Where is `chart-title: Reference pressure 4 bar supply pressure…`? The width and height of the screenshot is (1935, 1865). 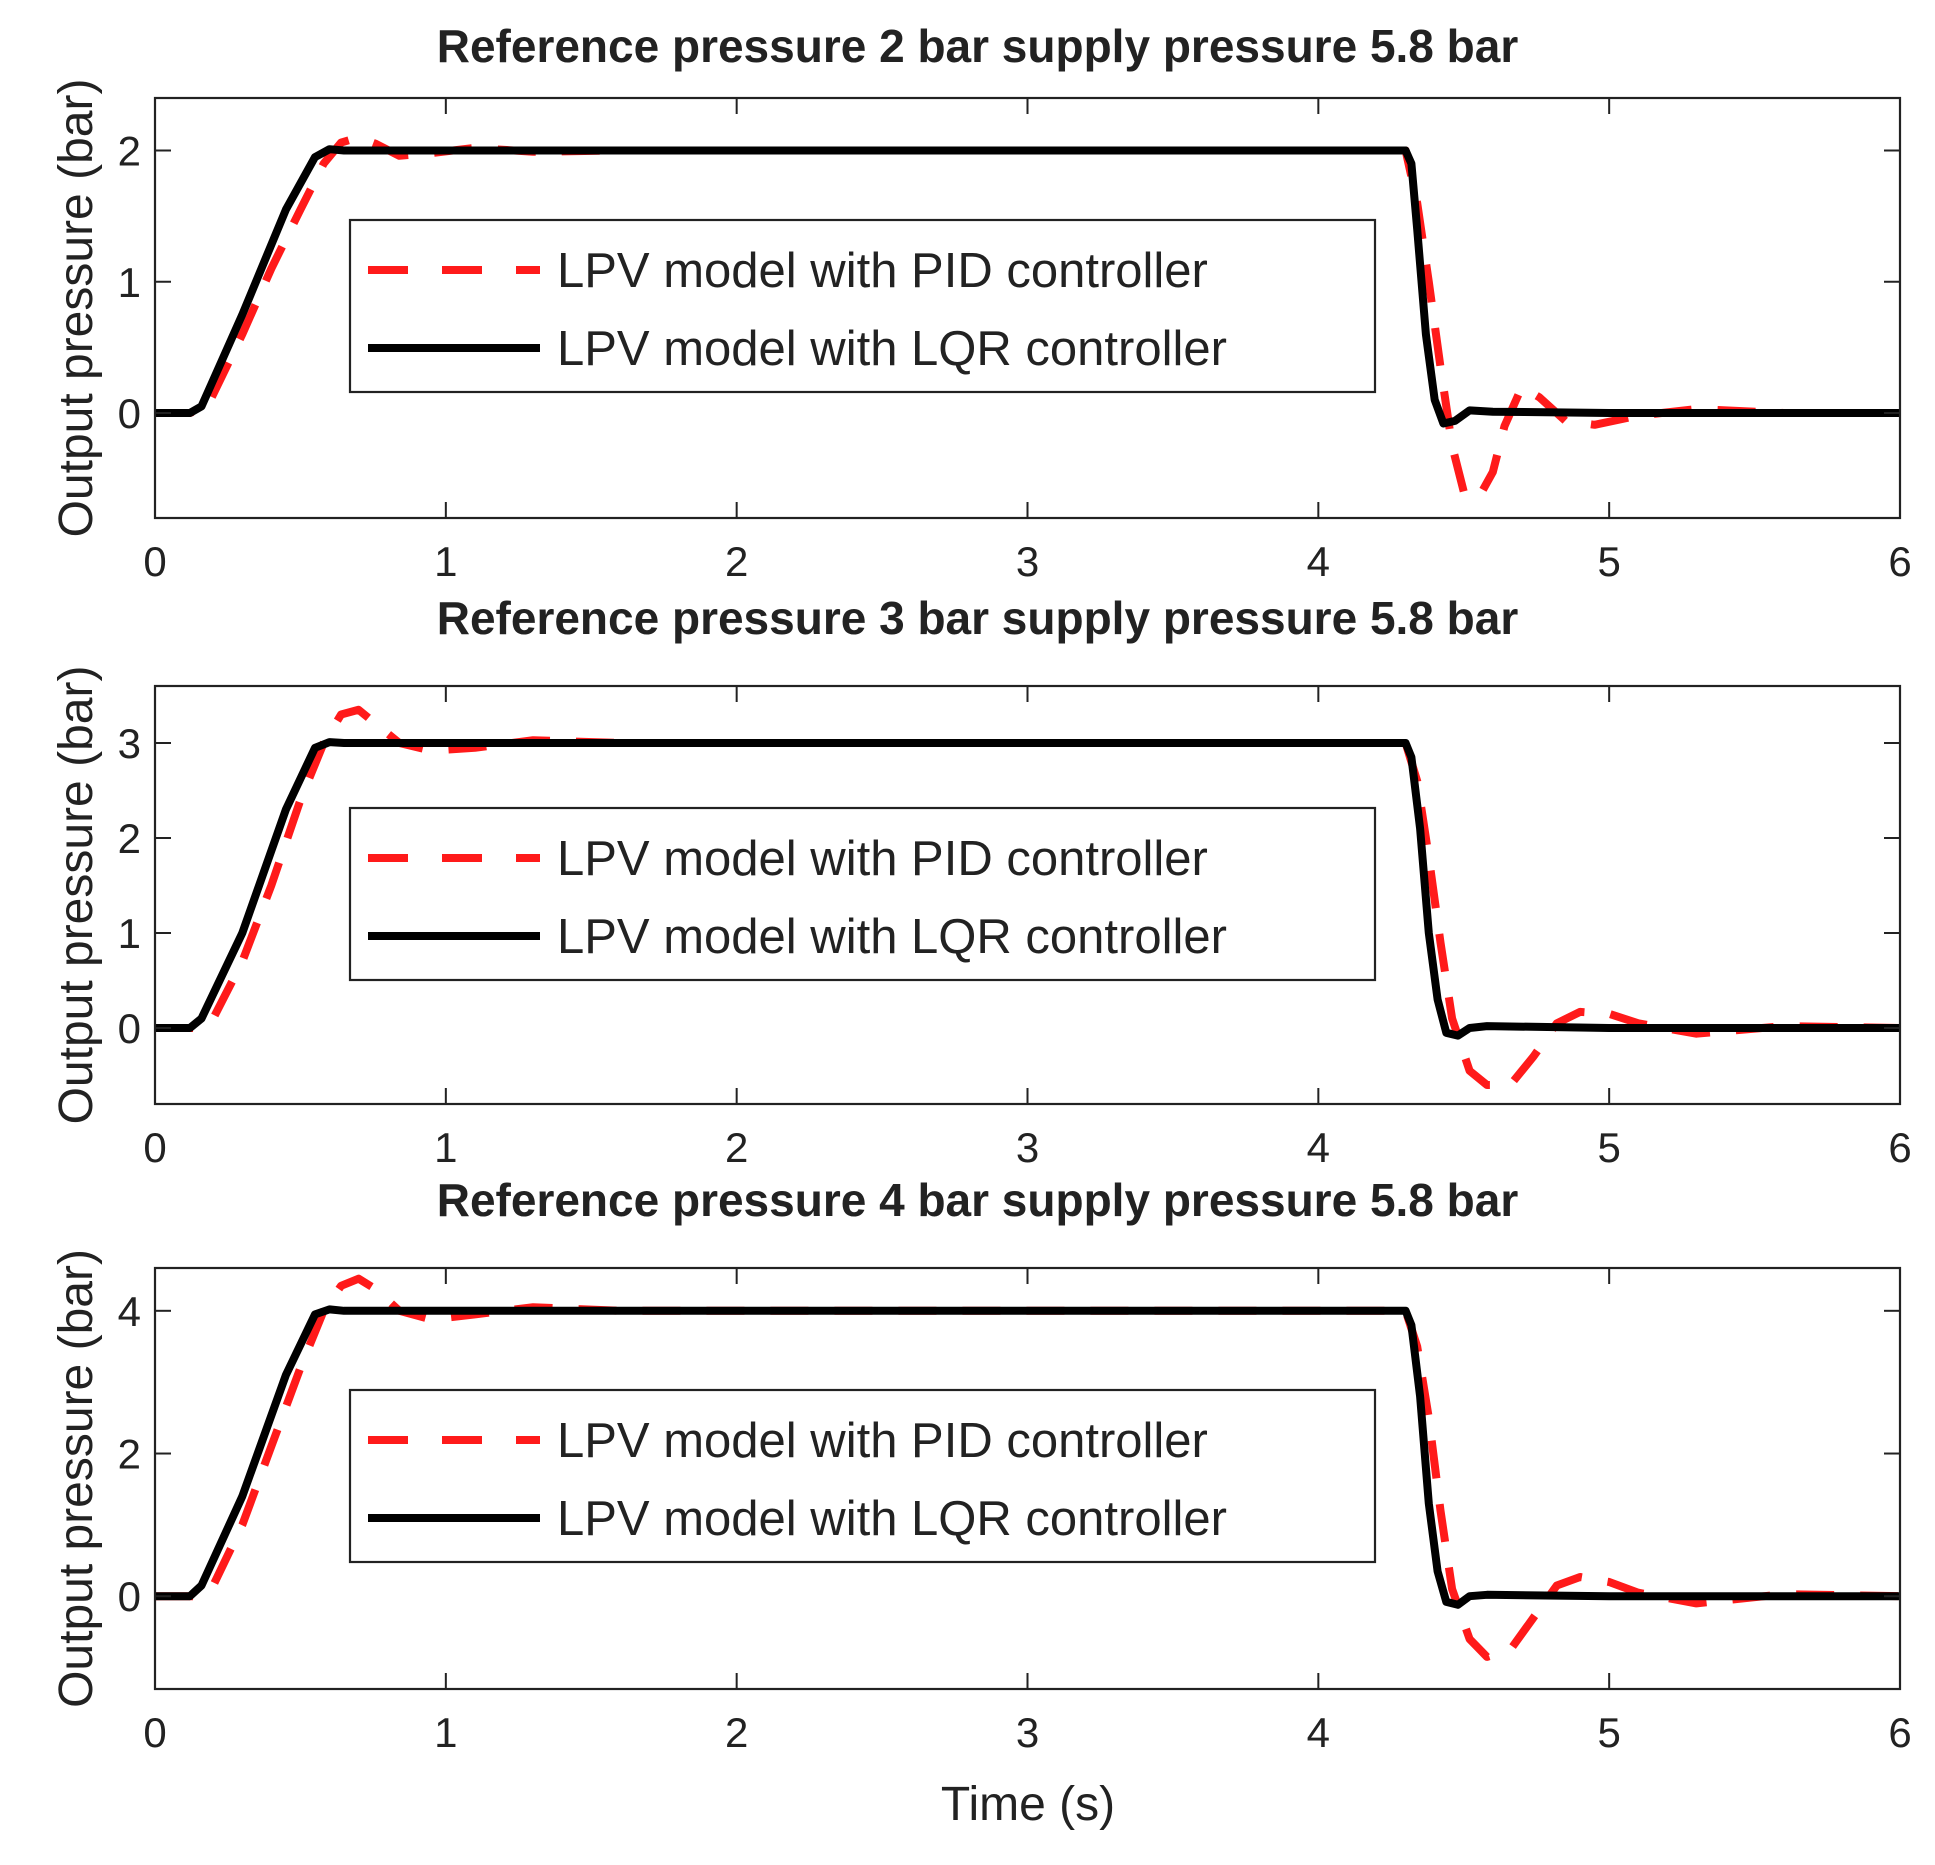 chart-title: Reference pressure 4 bar supply pressure… is located at coordinates (978, 1200).